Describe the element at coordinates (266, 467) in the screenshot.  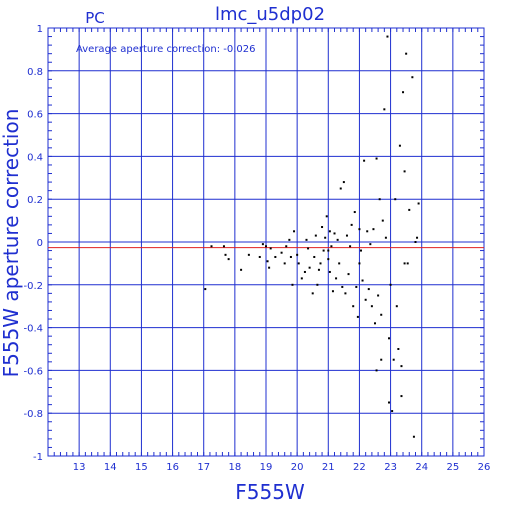
I see `x-tick-label: 19` at that location.